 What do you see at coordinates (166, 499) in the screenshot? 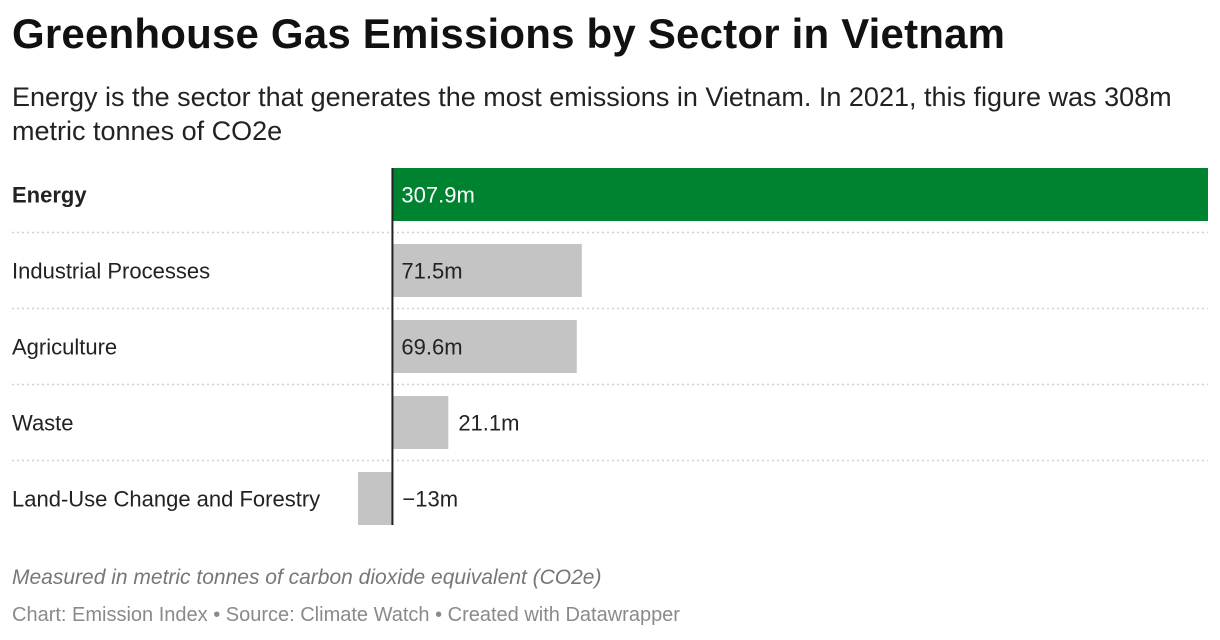
I see `row-label-land-use-change-and-forestry: Land-Use Change and Forestry` at bounding box center [166, 499].